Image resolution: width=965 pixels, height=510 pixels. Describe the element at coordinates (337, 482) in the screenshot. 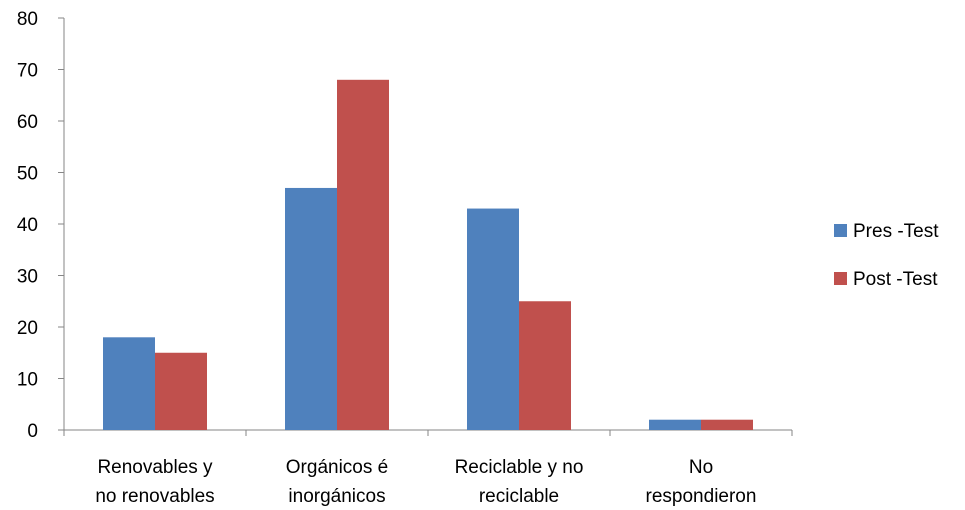

I see `x-category-label: Orgánicos é inorgánicos` at that location.